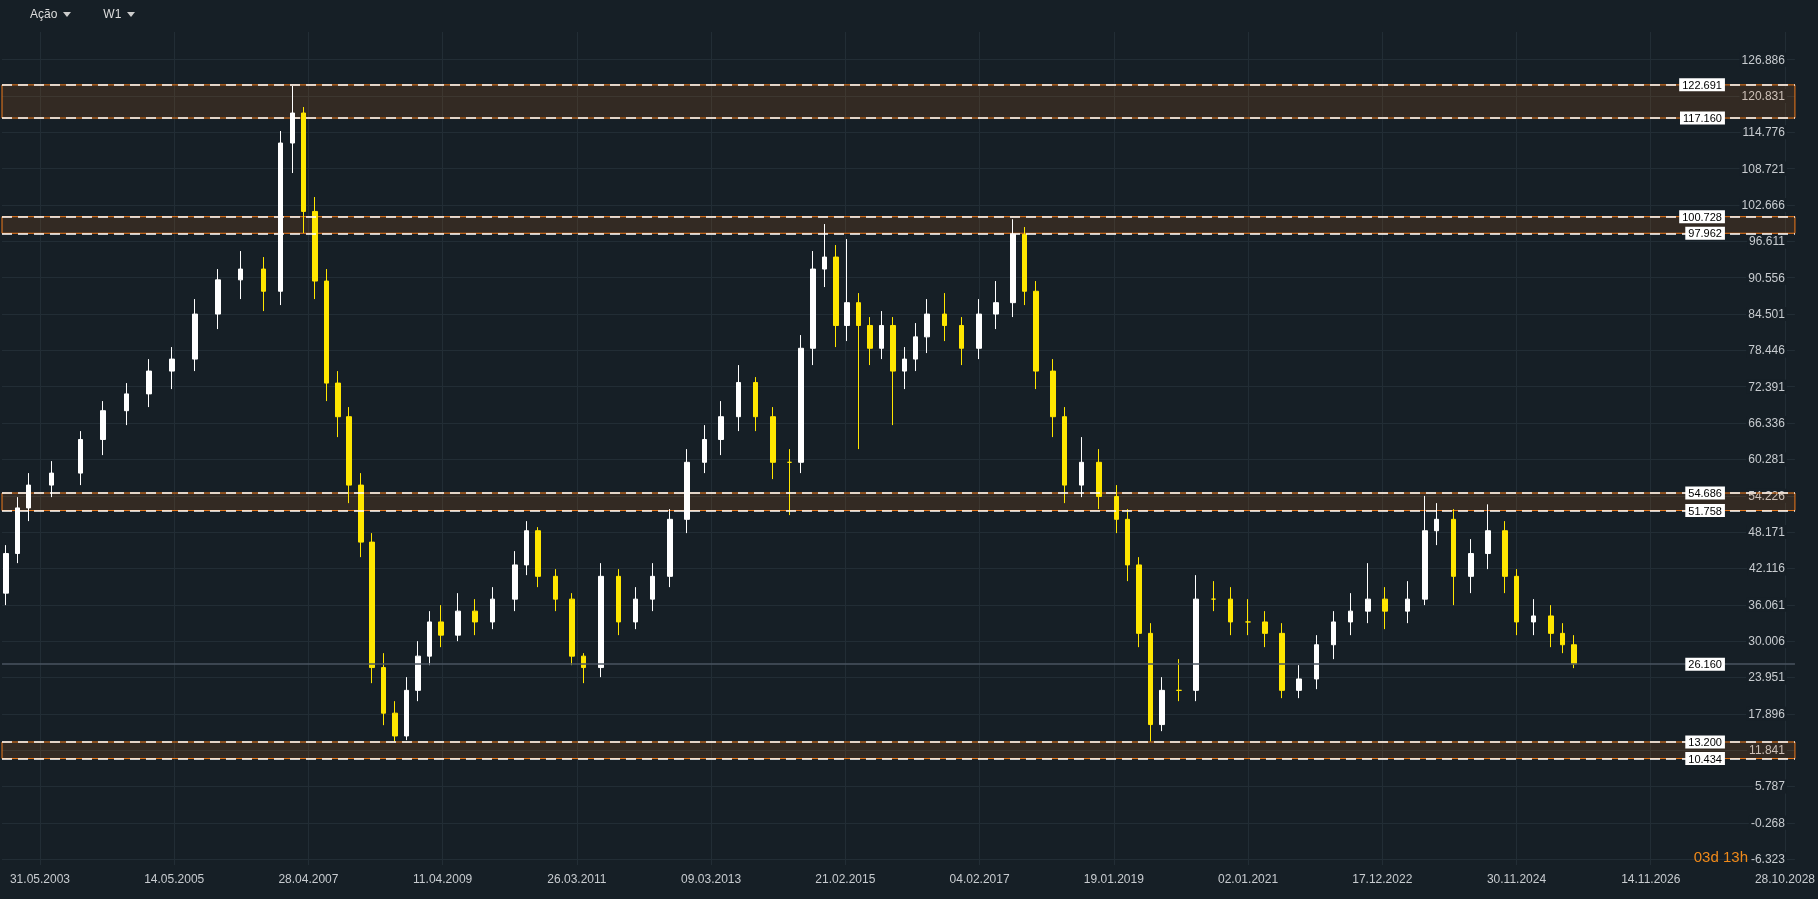  Describe the element at coordinates (1767, 604) in the screenshot. I see `y-tick-label: 36.061` at that location.